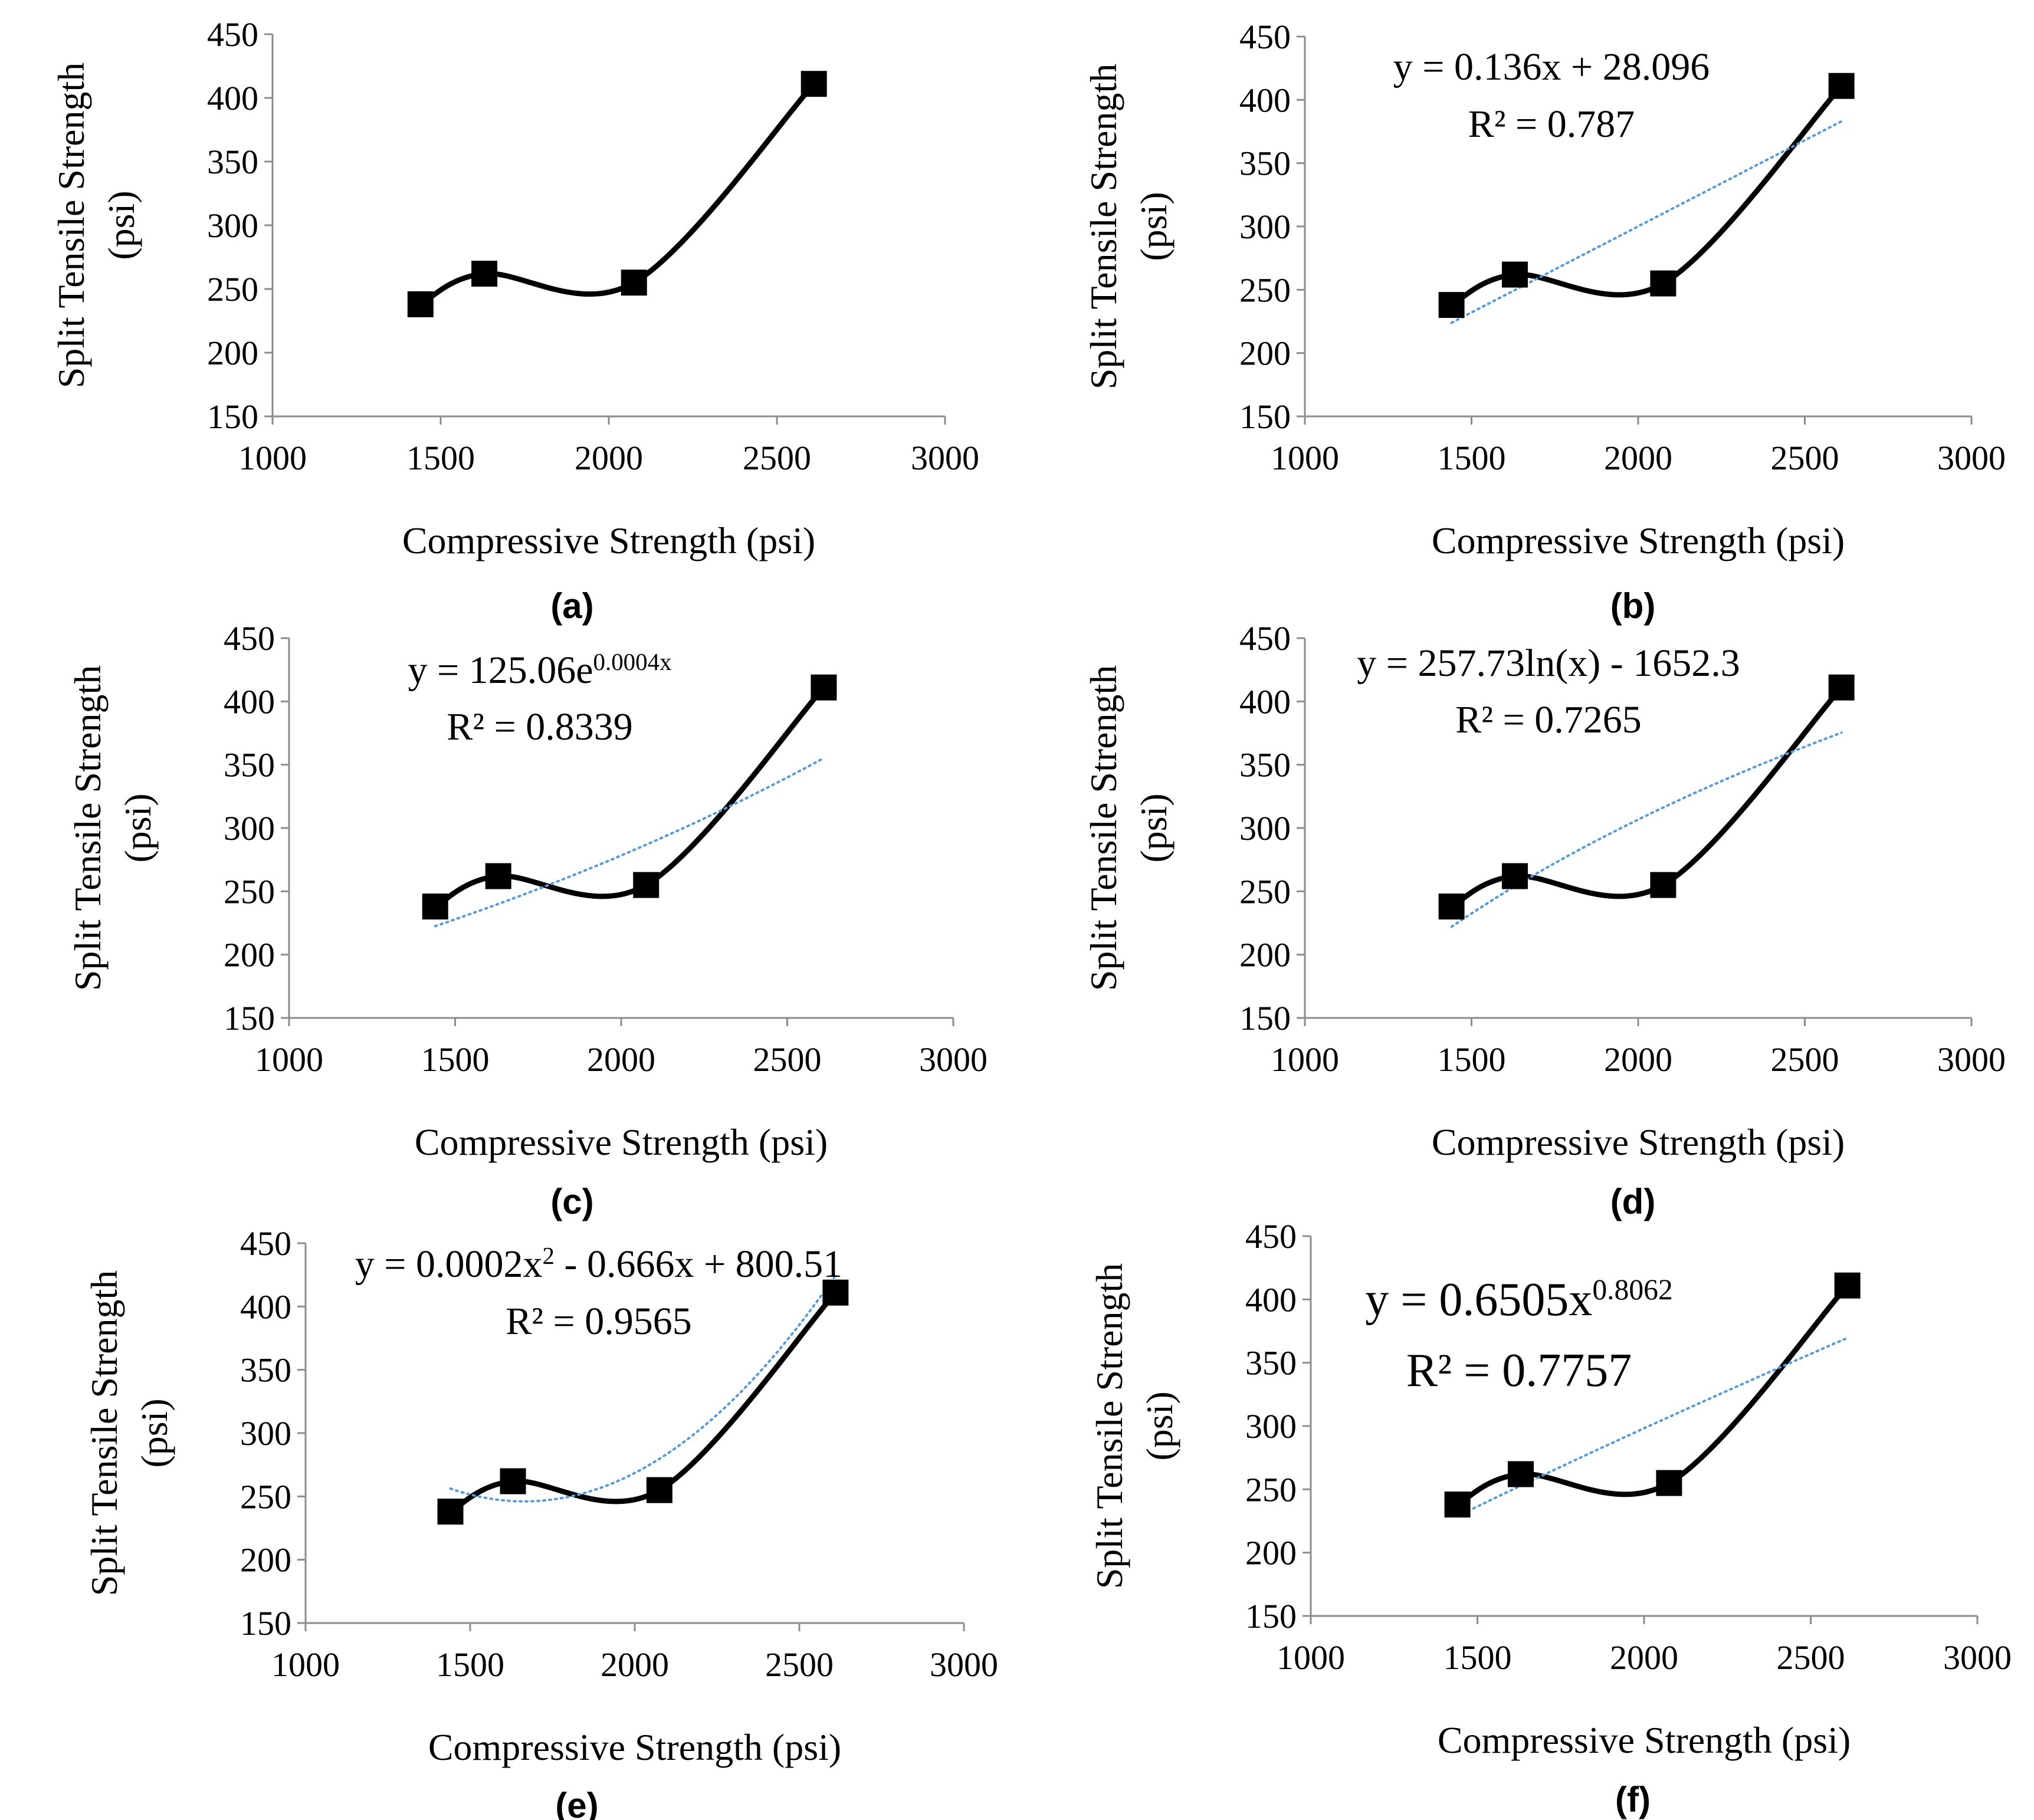 The width and height of the screenshot is (2034, 1820). I want to click on r-squared-label: R² = 0.9565, so click(599, 1321).